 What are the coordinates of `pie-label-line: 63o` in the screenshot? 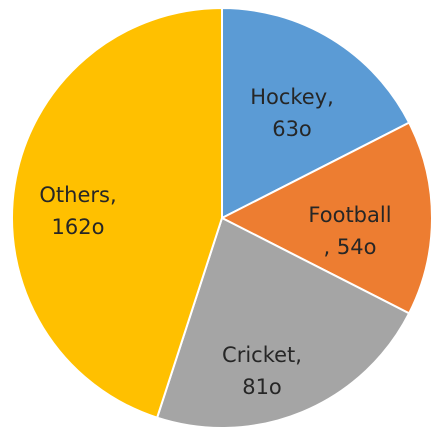 It's located at (292, 129).